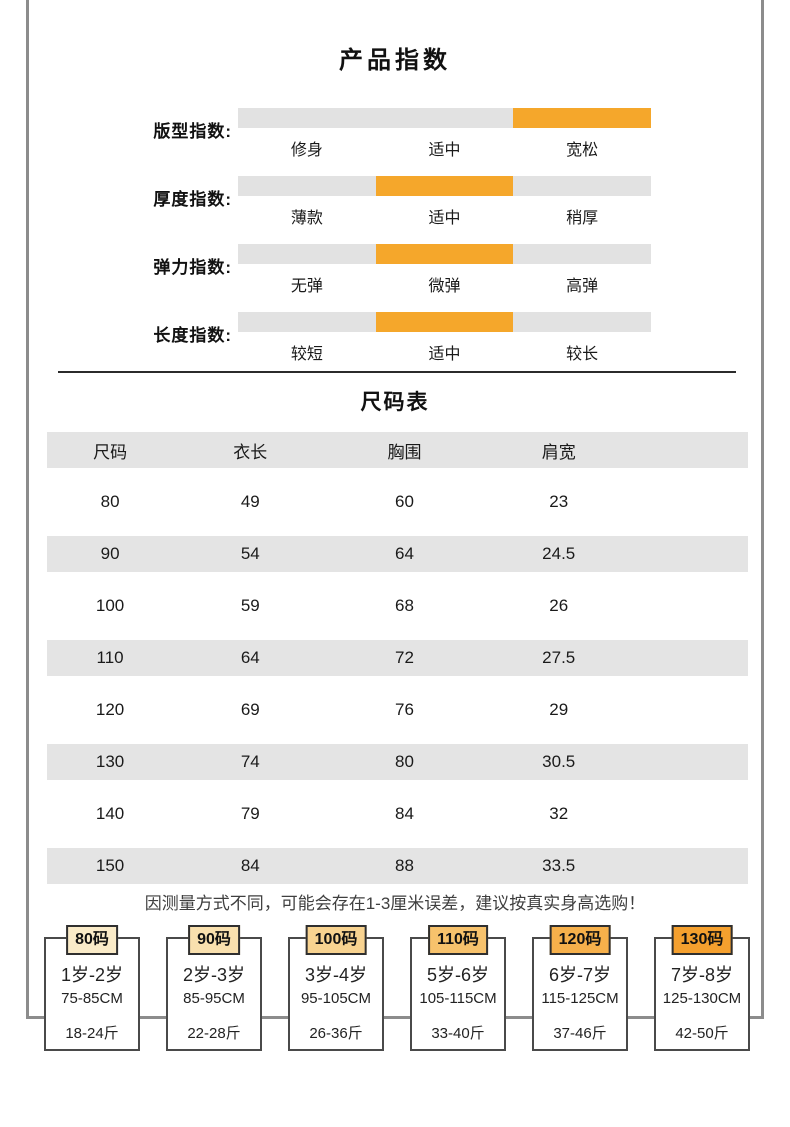  Describe the element at coordinates (582, 150) in the screenshot. I see `index-option: 宽松` at that location.